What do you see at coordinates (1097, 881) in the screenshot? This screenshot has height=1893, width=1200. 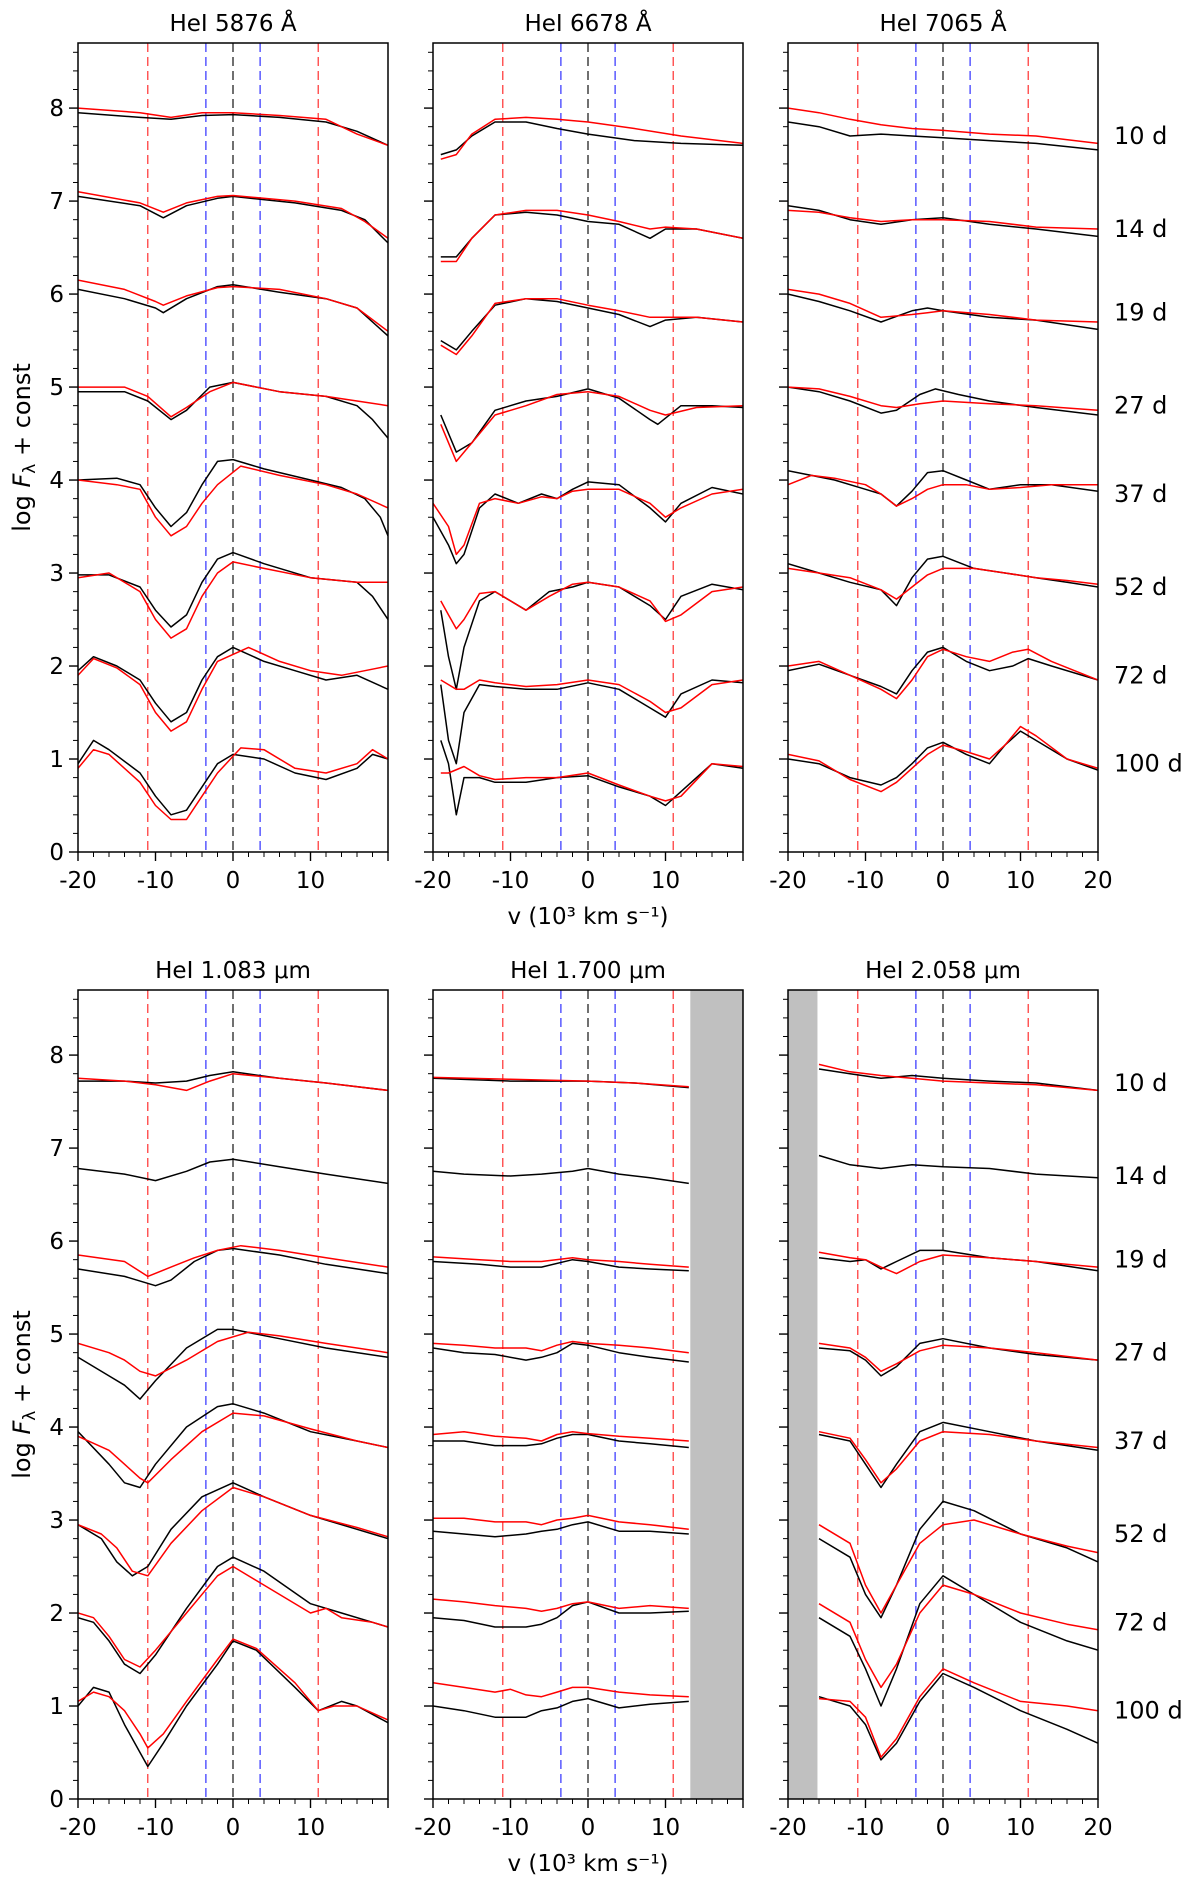 I see `x-tick-label: 20` at bounding box center [1097, 881].